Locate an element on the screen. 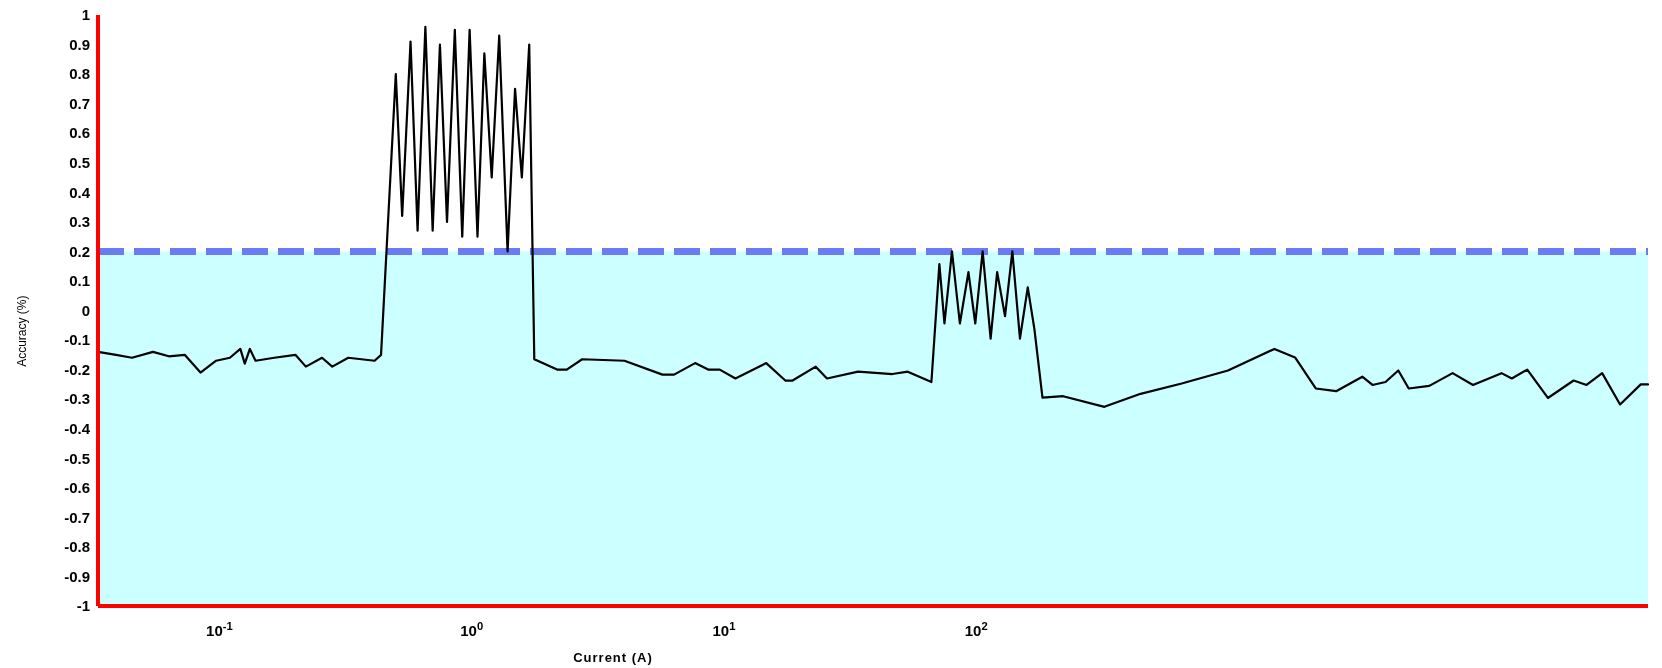 Image resolution: width=1662 pixels, height=668 pixels. x-tick-label: 10$^{1}$ is located at coordinates (724, 629).